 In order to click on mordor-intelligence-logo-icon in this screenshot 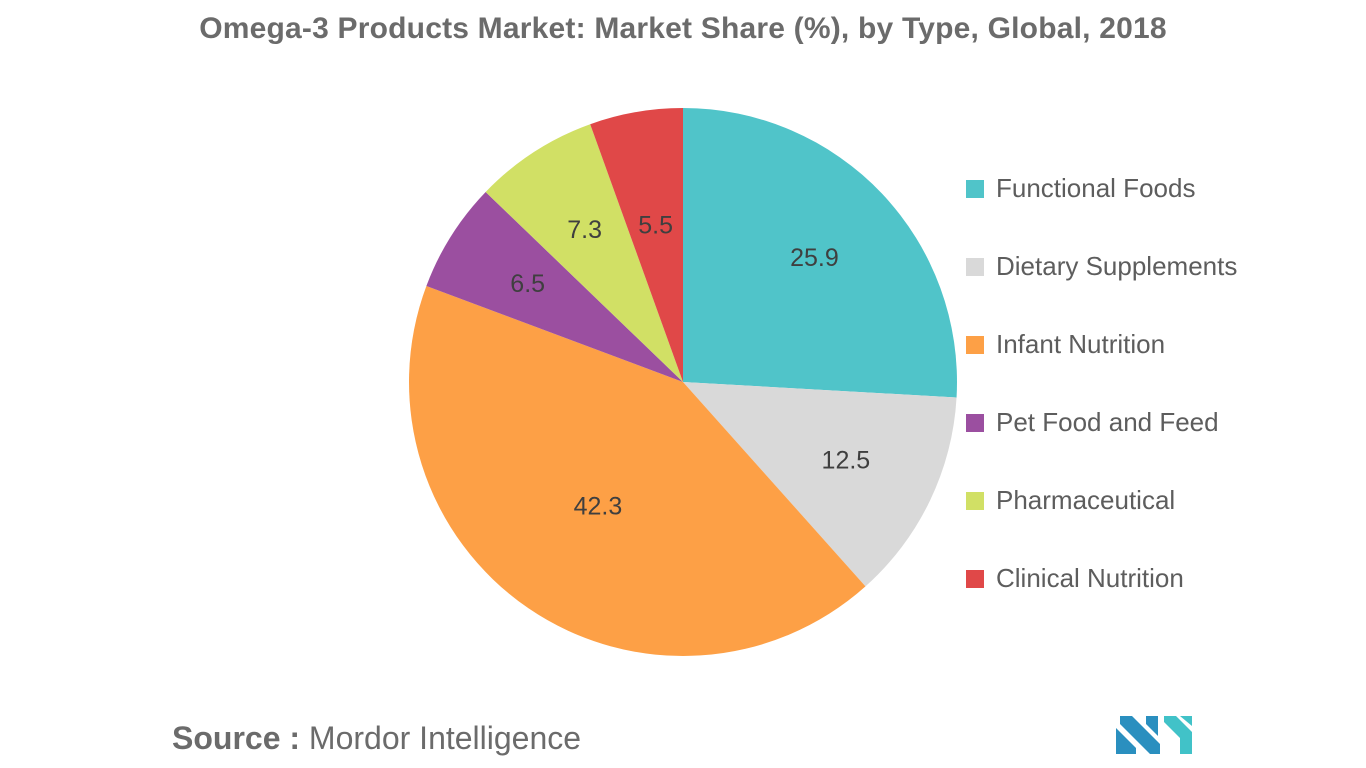, I will do `click(1154, 735)`.